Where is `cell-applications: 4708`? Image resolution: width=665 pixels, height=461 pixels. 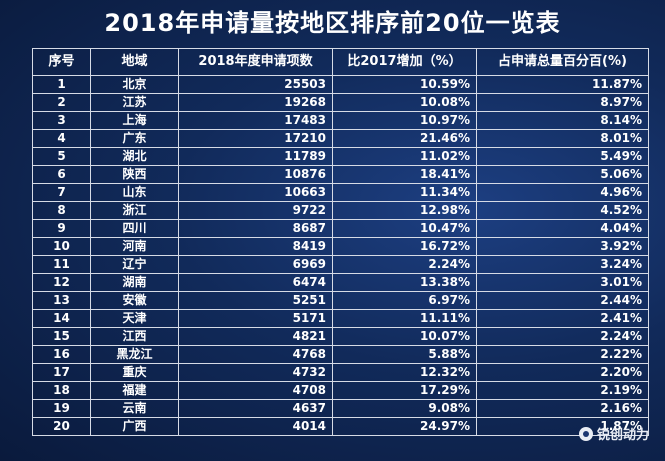 cell-applications: 4708 is located at coordinates (255, 390).